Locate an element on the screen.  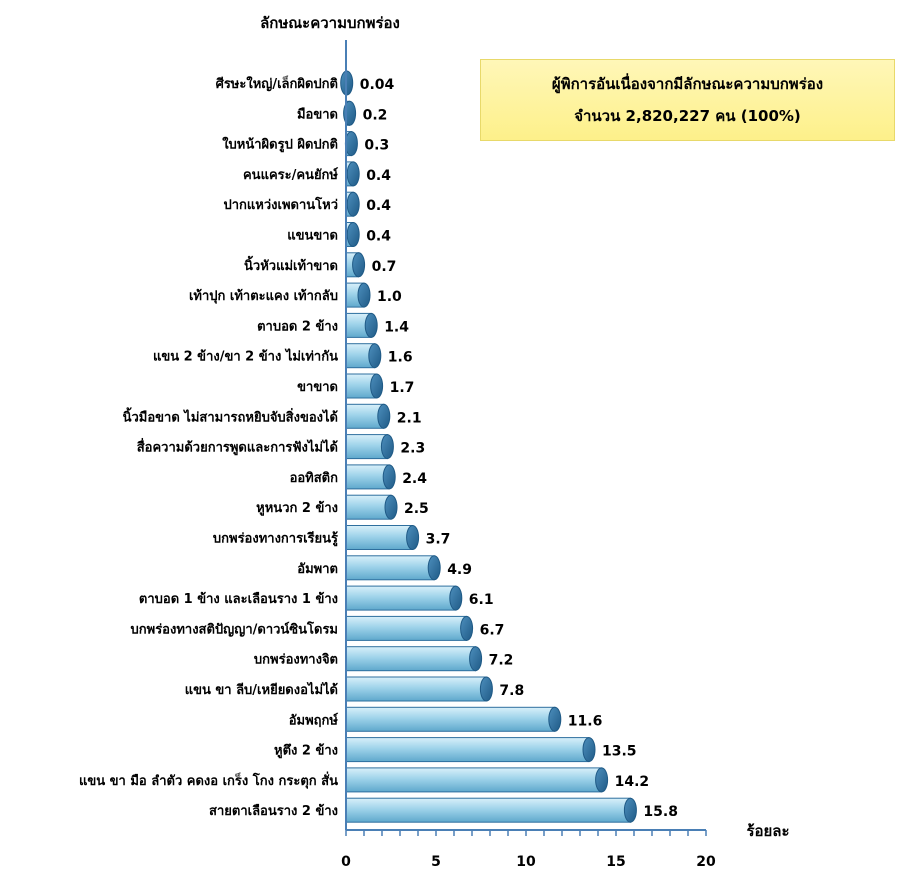
bar-group: ตาบอด 2 ข้าง 1.4 is located at coordinates (333, 325).